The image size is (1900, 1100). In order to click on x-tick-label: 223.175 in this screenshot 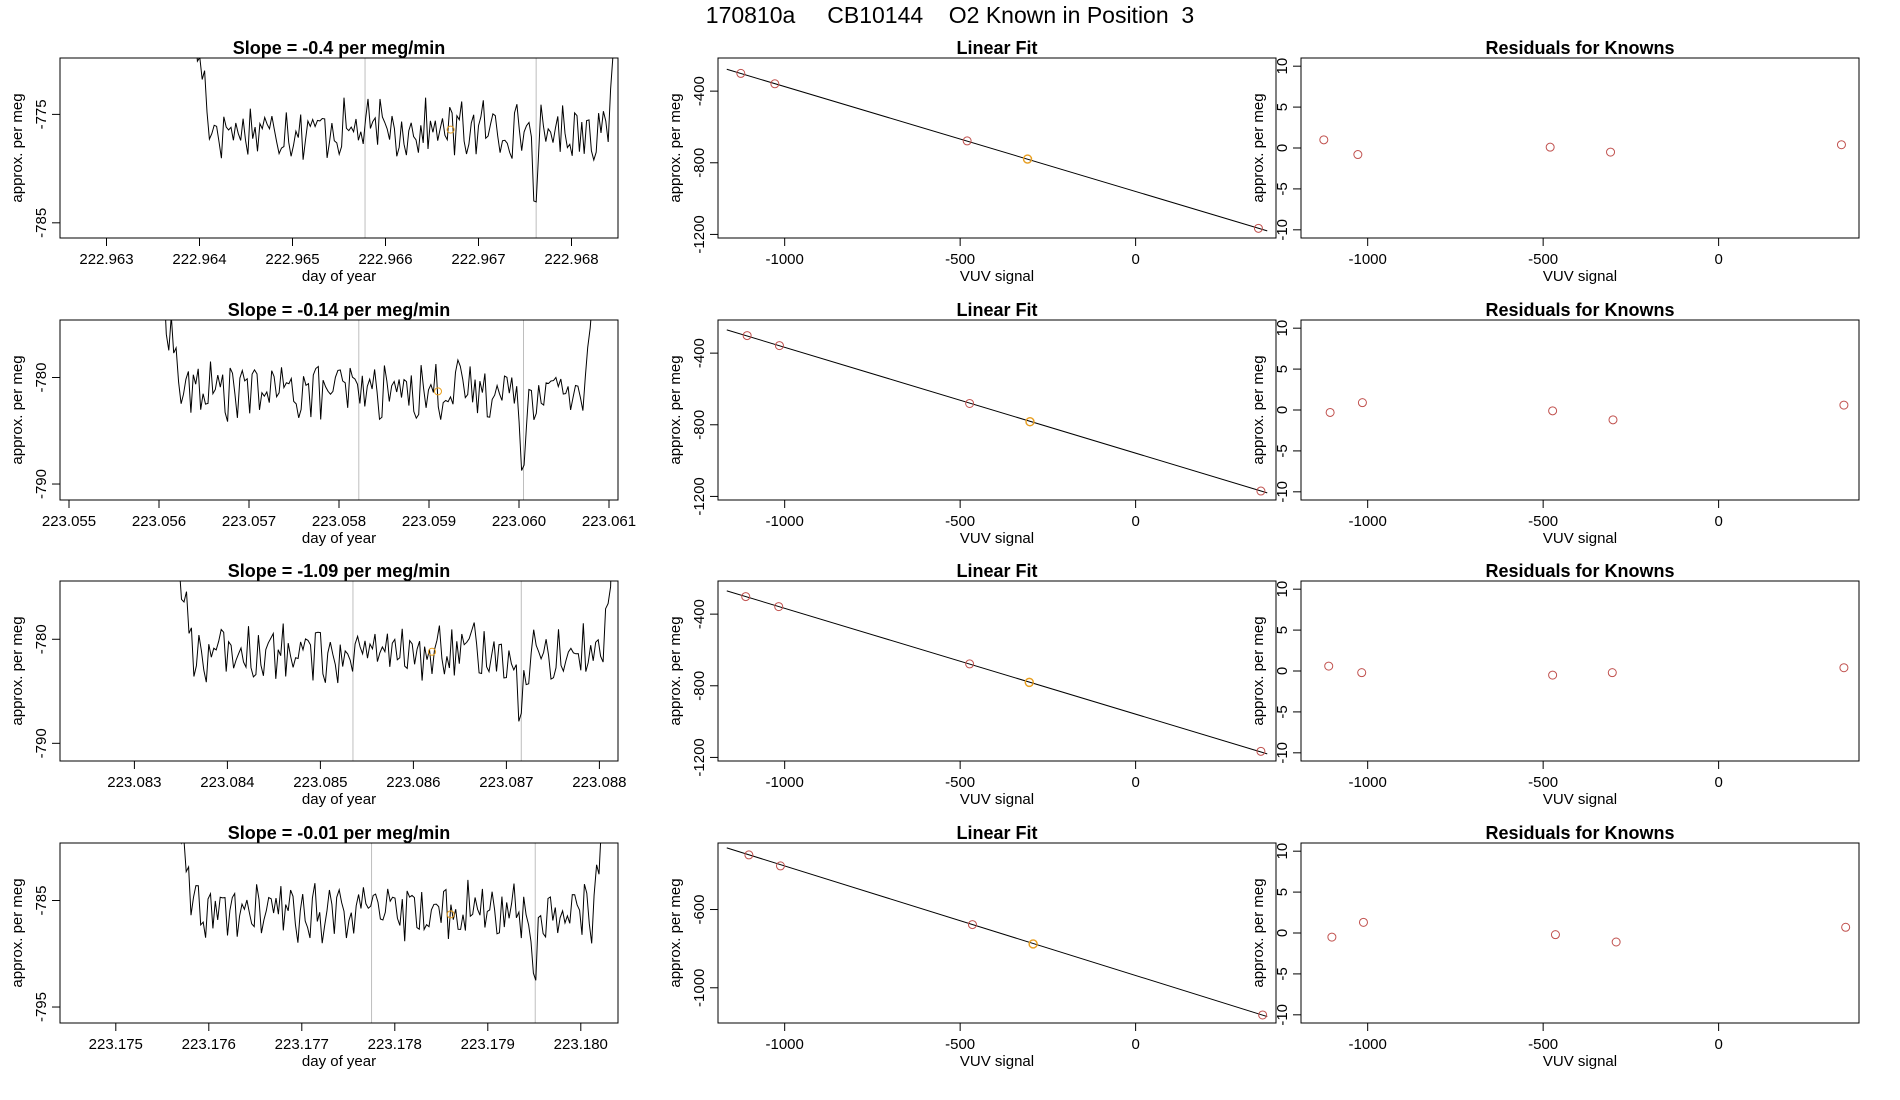, I will do `click(116, 1044)`.